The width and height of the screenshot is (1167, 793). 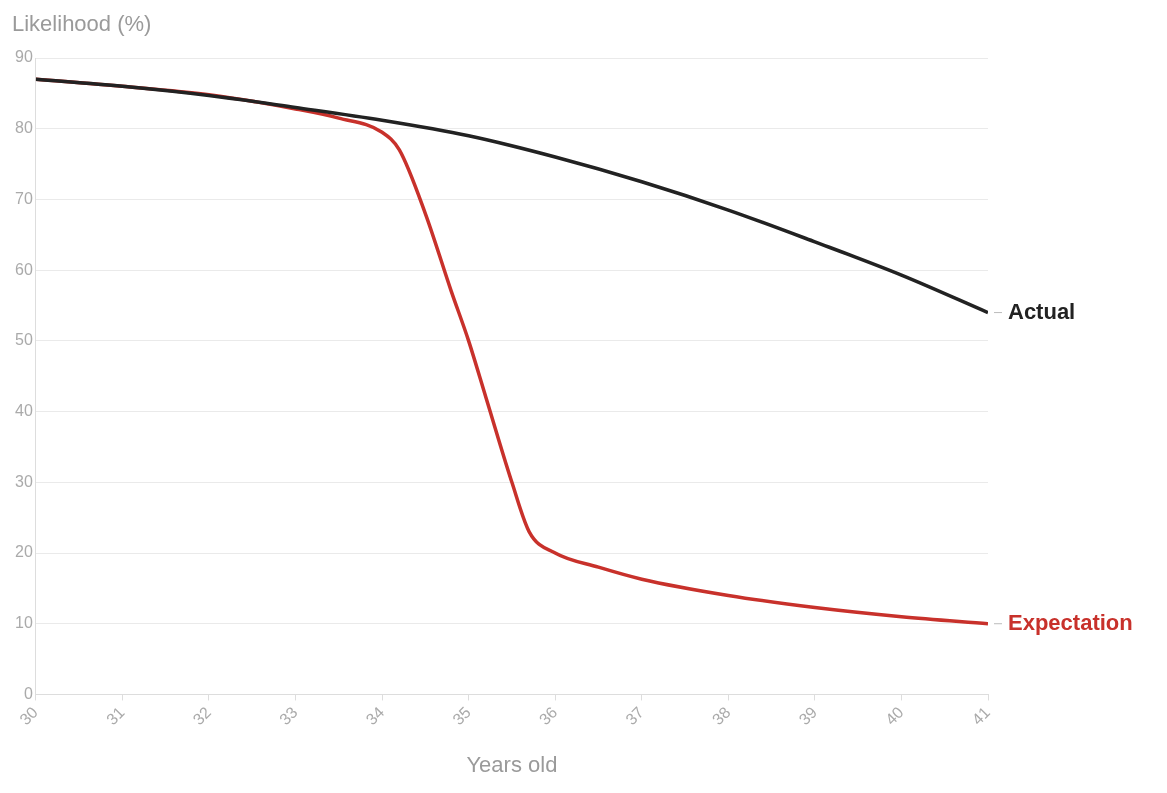 What do you see at coordinates (24, 340) in the screenshot?
I see `y-tick-label: 50` at bounding box center [24, 340].